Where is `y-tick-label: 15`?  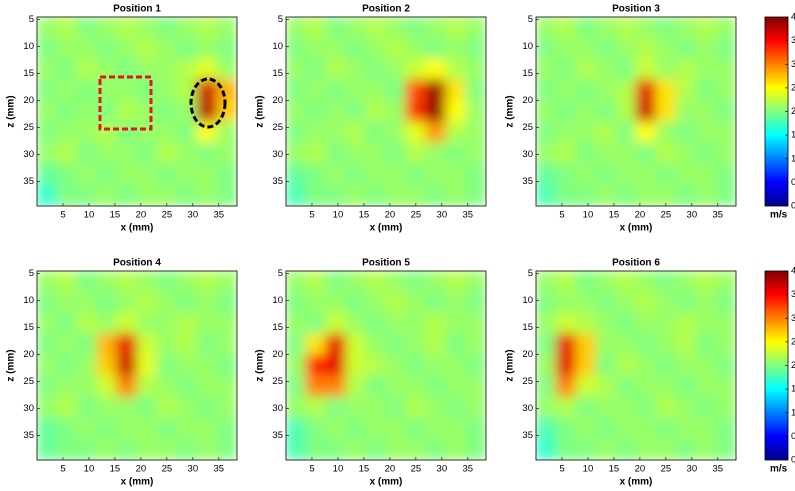 y-tick-label: 15 is located at coordinates (527, 73).